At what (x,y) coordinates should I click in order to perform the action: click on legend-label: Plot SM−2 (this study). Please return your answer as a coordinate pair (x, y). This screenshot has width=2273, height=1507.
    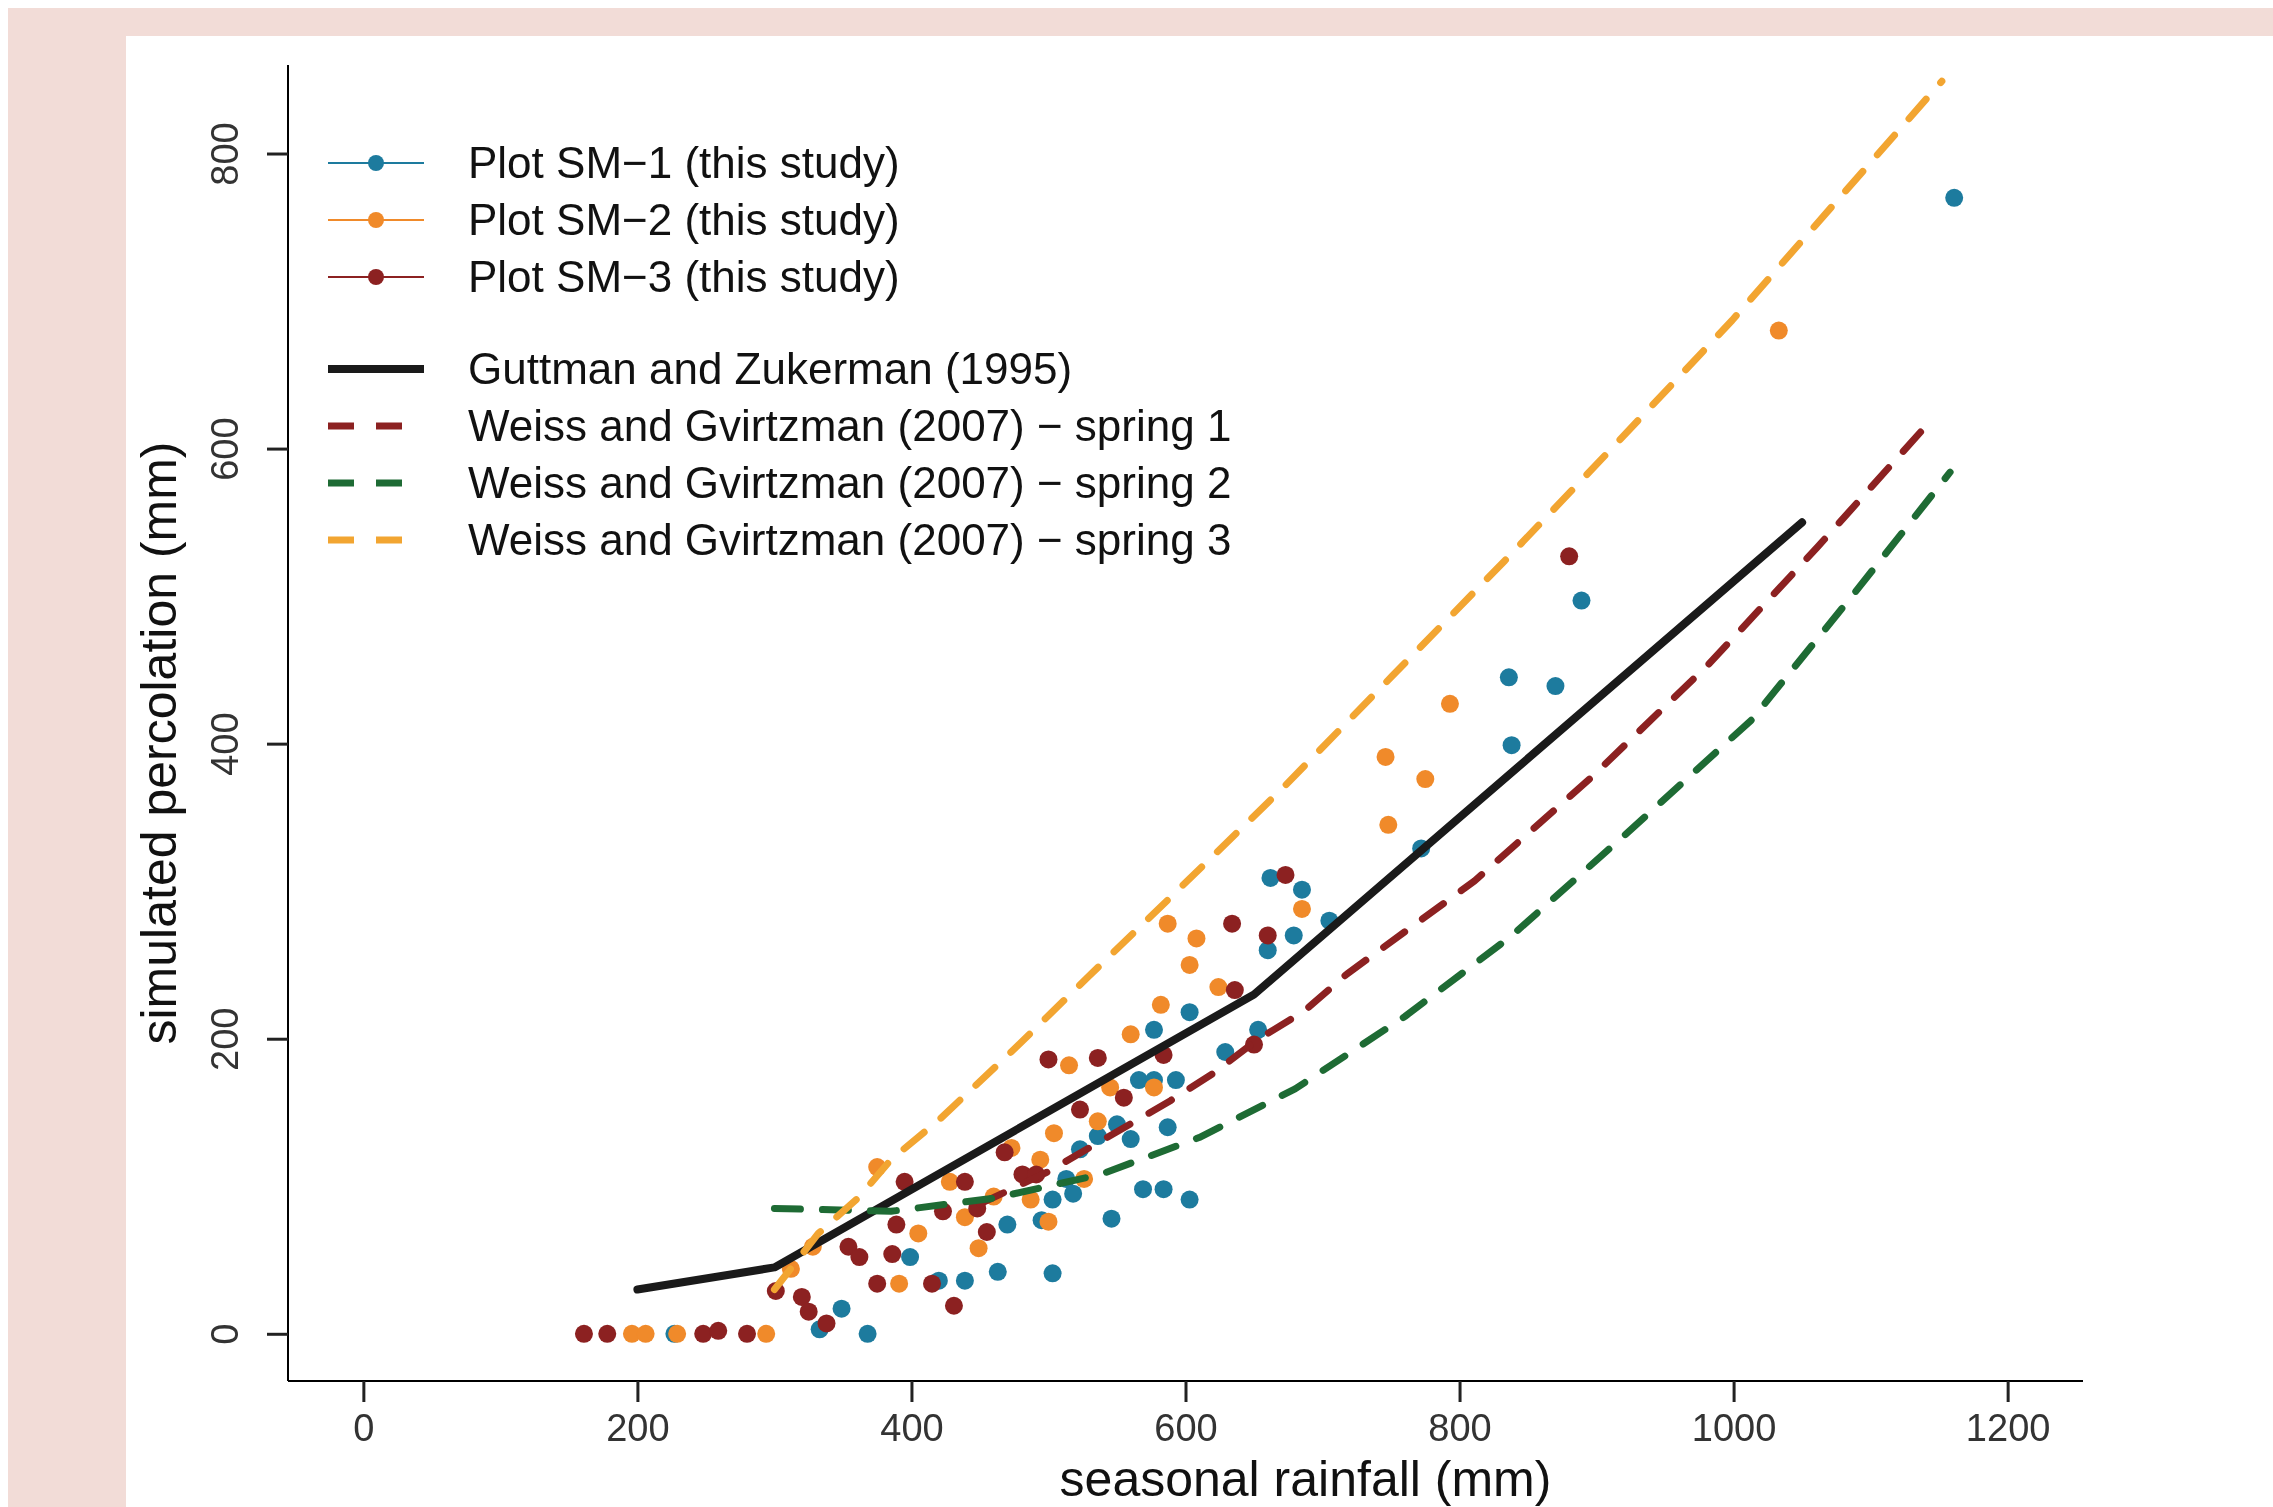
    Looking at the image, I should click on (684, 220).